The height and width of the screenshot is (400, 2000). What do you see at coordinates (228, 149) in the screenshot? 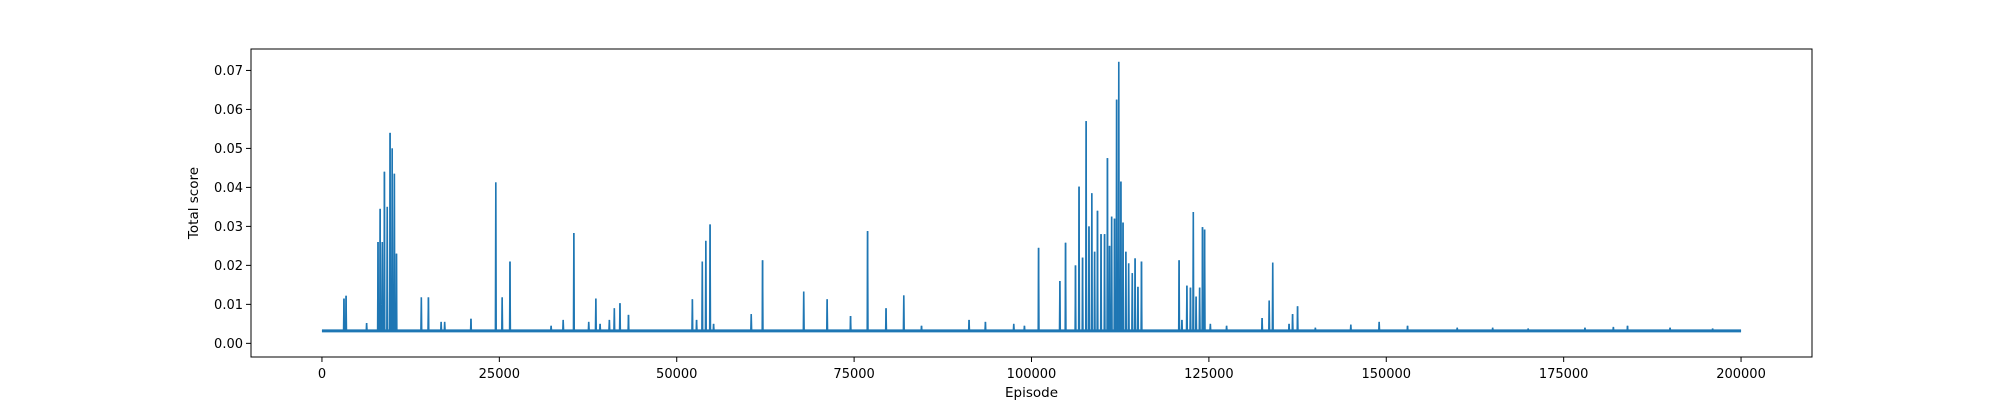
I see `y-tick-label: 0.05` at bounding box center [228, 149].